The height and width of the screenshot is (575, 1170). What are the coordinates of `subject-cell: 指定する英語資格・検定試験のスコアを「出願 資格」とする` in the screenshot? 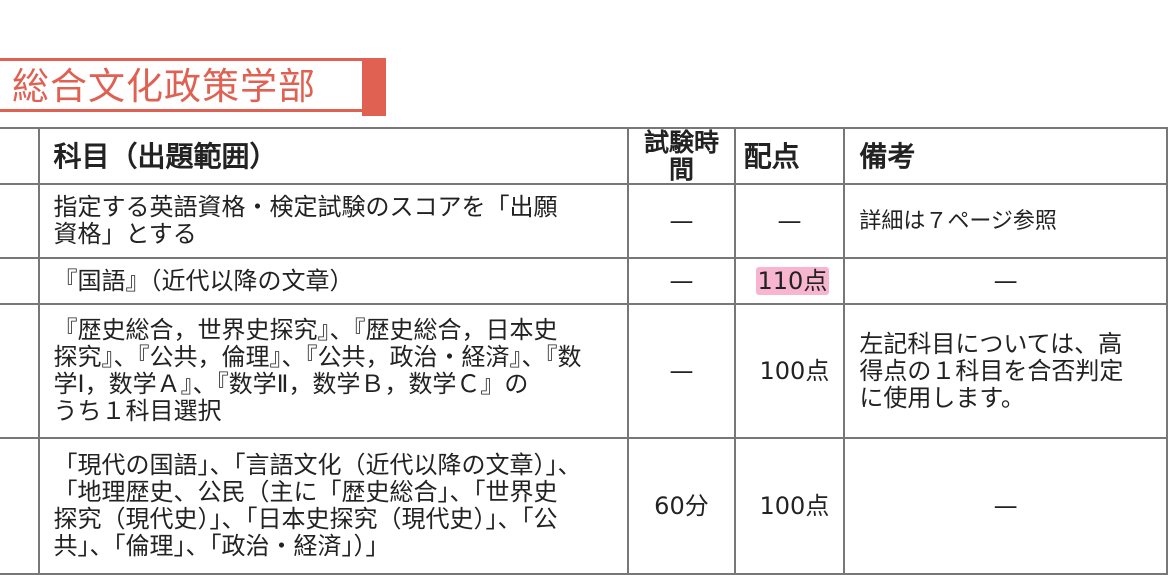 It's located at (333, 221).